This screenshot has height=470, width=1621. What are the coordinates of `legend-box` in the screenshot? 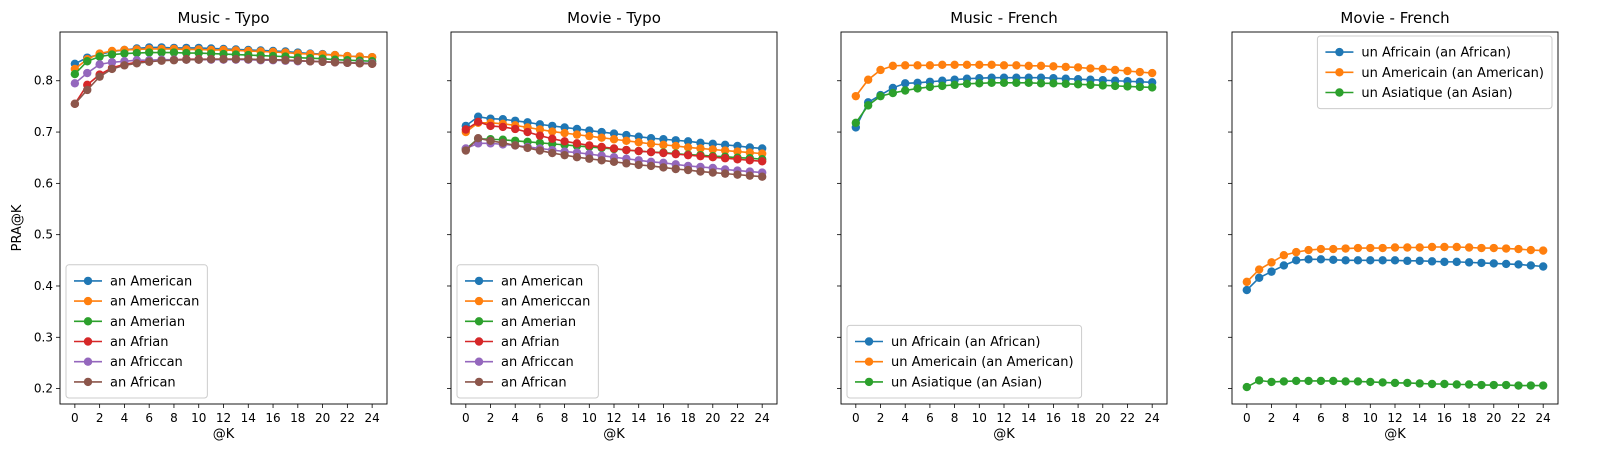 It's located at (527, 331).